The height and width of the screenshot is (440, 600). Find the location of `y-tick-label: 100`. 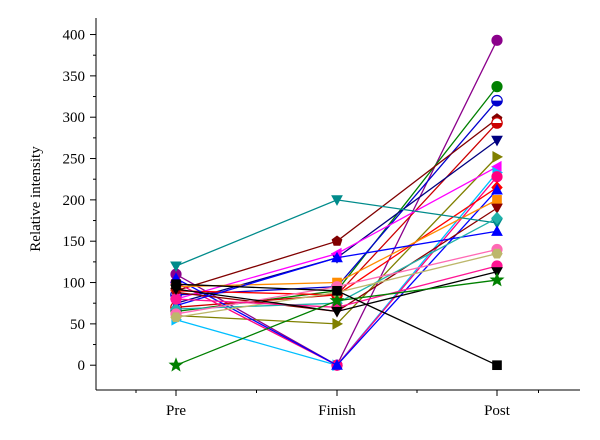

y-tick-label: 100 is located at coordinates (74, 284).